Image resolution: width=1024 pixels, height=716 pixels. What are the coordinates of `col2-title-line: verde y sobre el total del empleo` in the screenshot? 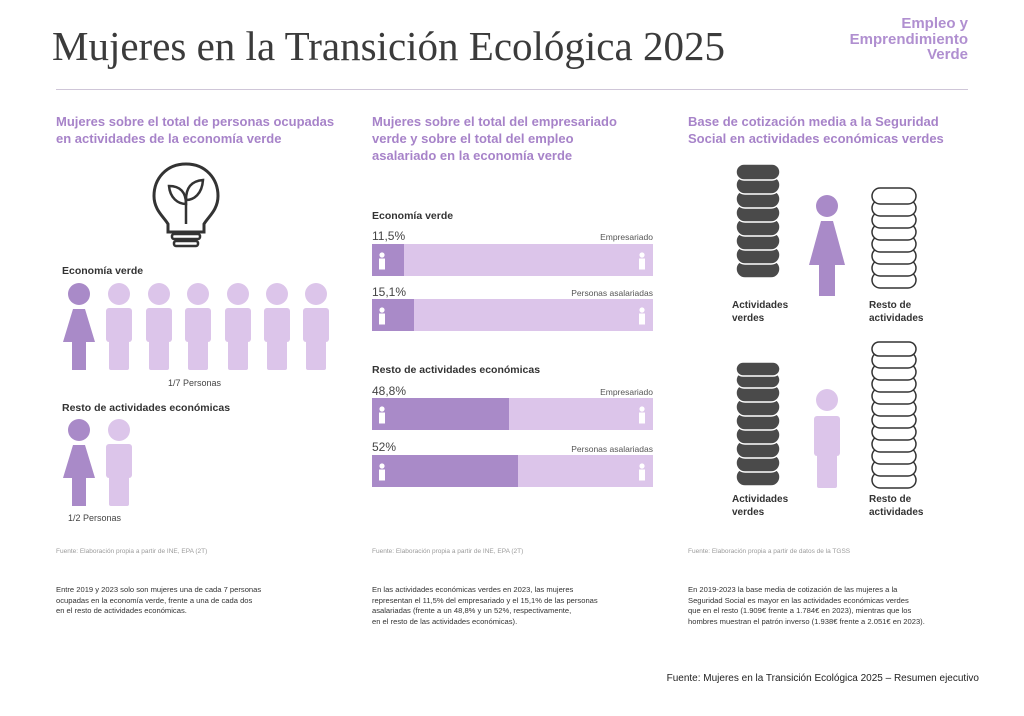 It's located at (473, 138).